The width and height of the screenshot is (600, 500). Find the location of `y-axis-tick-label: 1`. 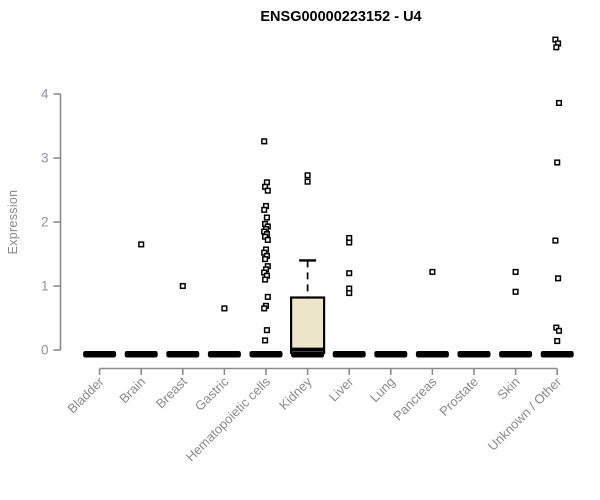

y-axis-tick-label: 1 is located at coordinates (45, 286).